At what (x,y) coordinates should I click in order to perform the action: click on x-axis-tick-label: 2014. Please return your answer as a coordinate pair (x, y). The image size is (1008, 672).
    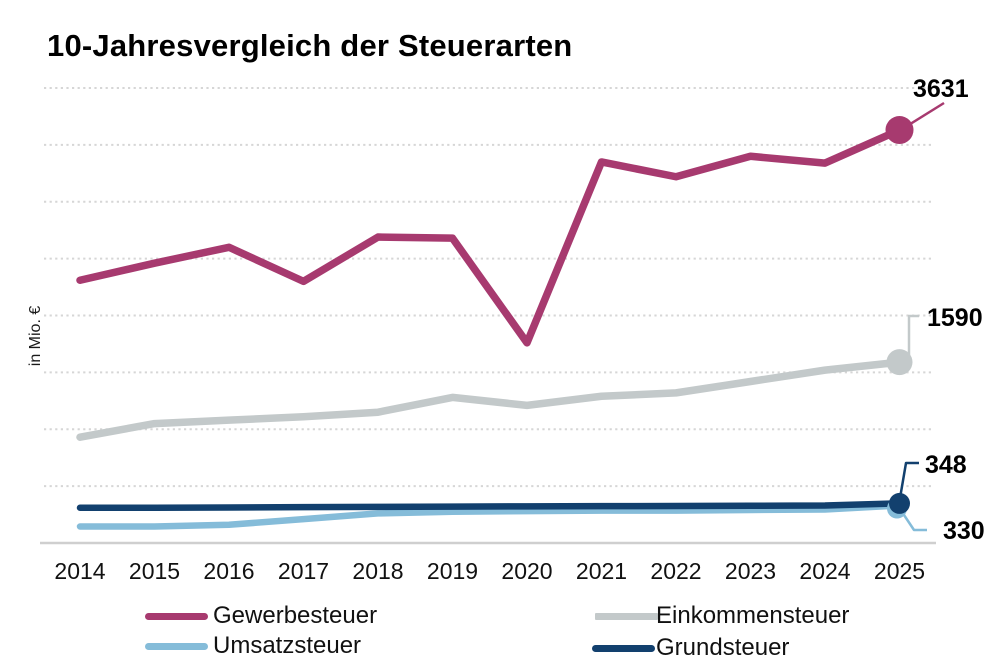
    Looking at the image, I should click on (80, 571).